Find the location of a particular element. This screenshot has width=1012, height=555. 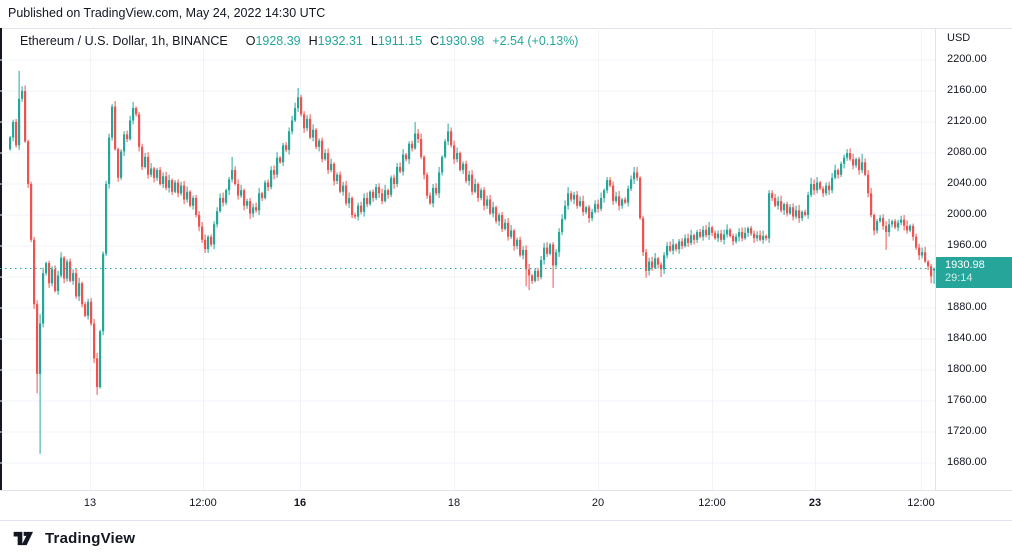

open-label: O is located at coordinates (250, 41).